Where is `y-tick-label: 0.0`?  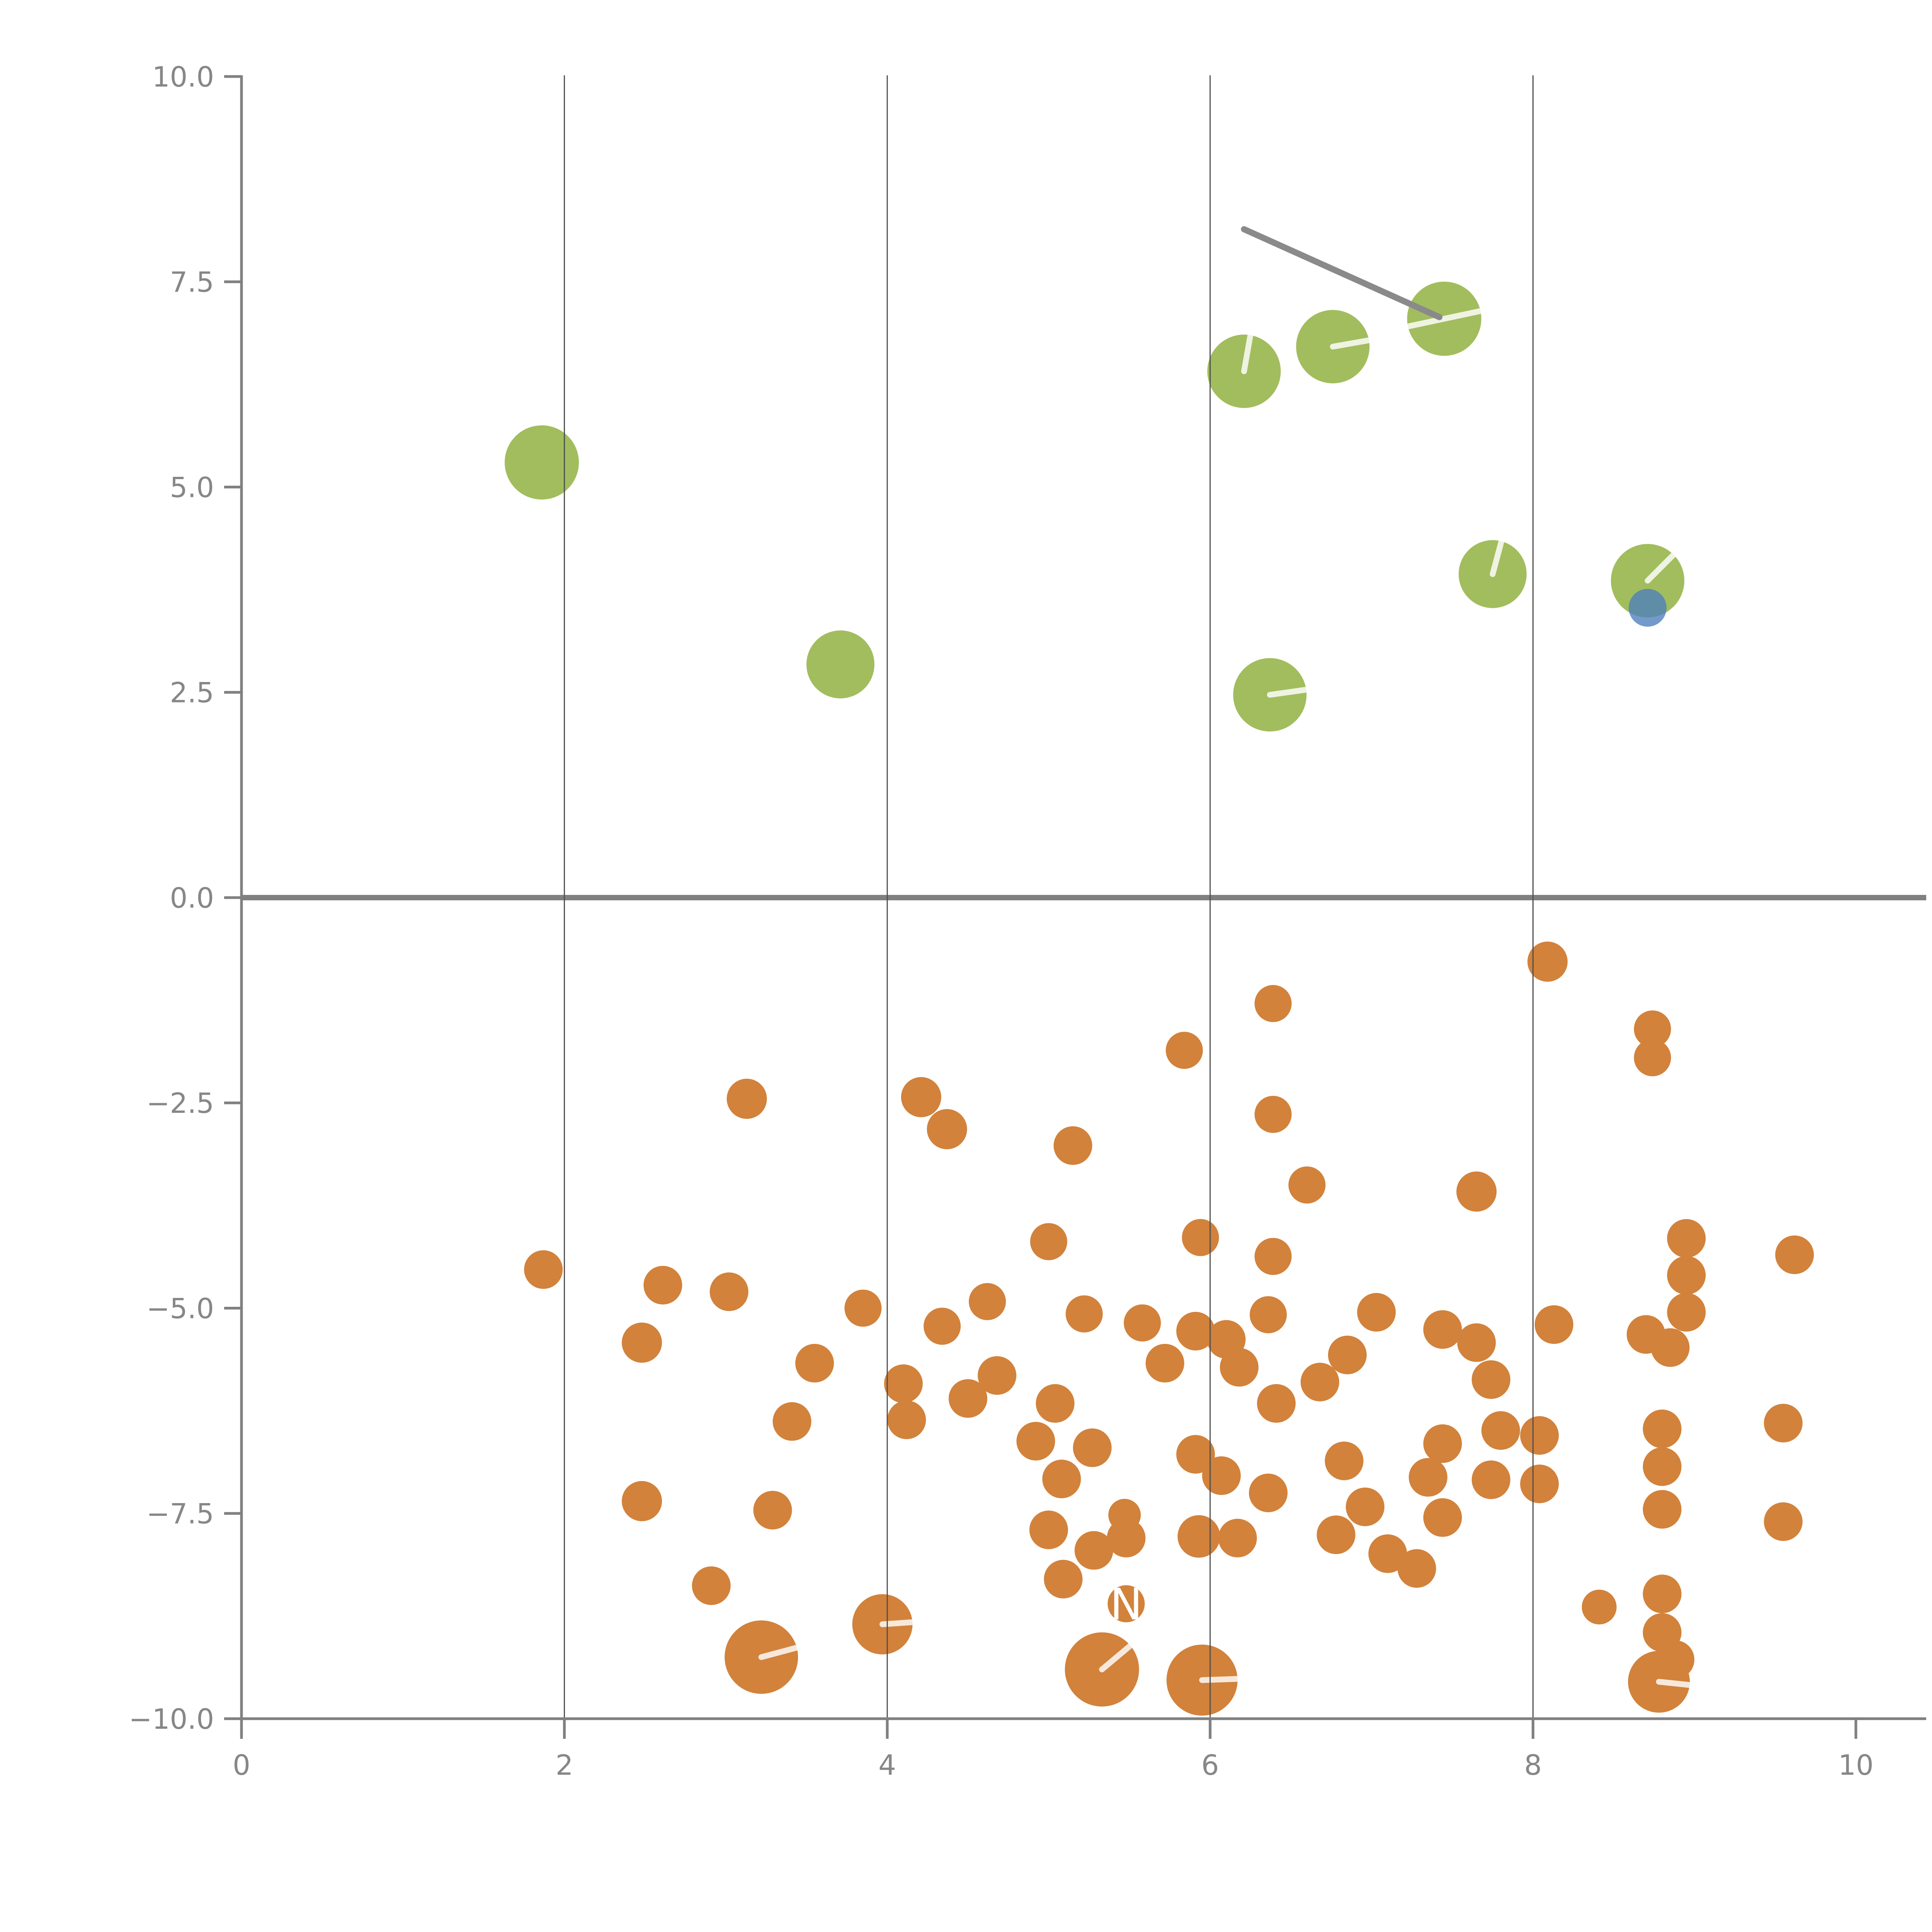
y-tick-label: 0.0 is located at coordinates (192, 898).